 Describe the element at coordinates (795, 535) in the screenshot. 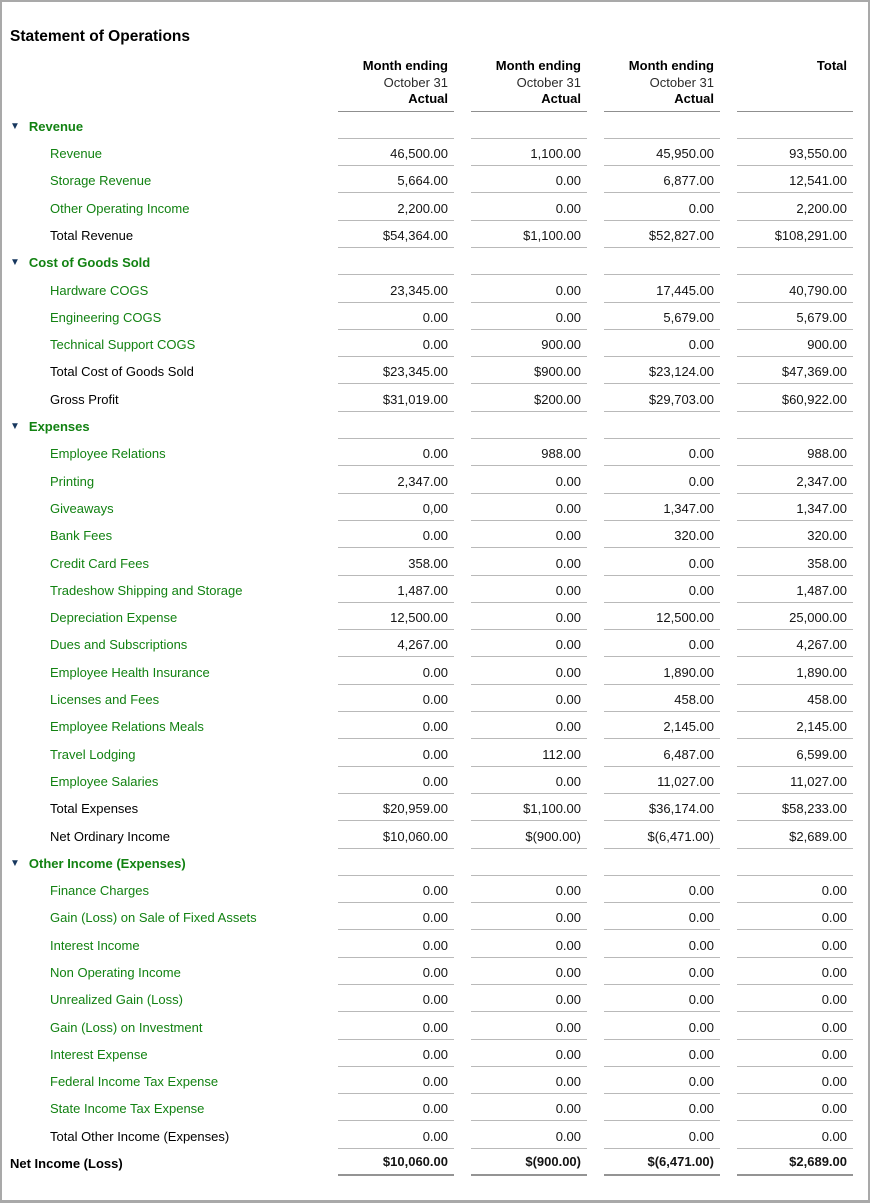

I see `cell-value: 320.00` at that location.